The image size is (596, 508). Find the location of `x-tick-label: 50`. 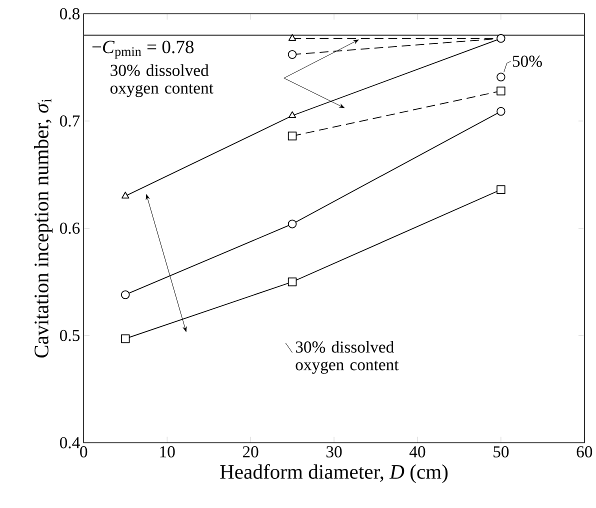

x-tick-label: 50 is located at coordinates (501, 452).